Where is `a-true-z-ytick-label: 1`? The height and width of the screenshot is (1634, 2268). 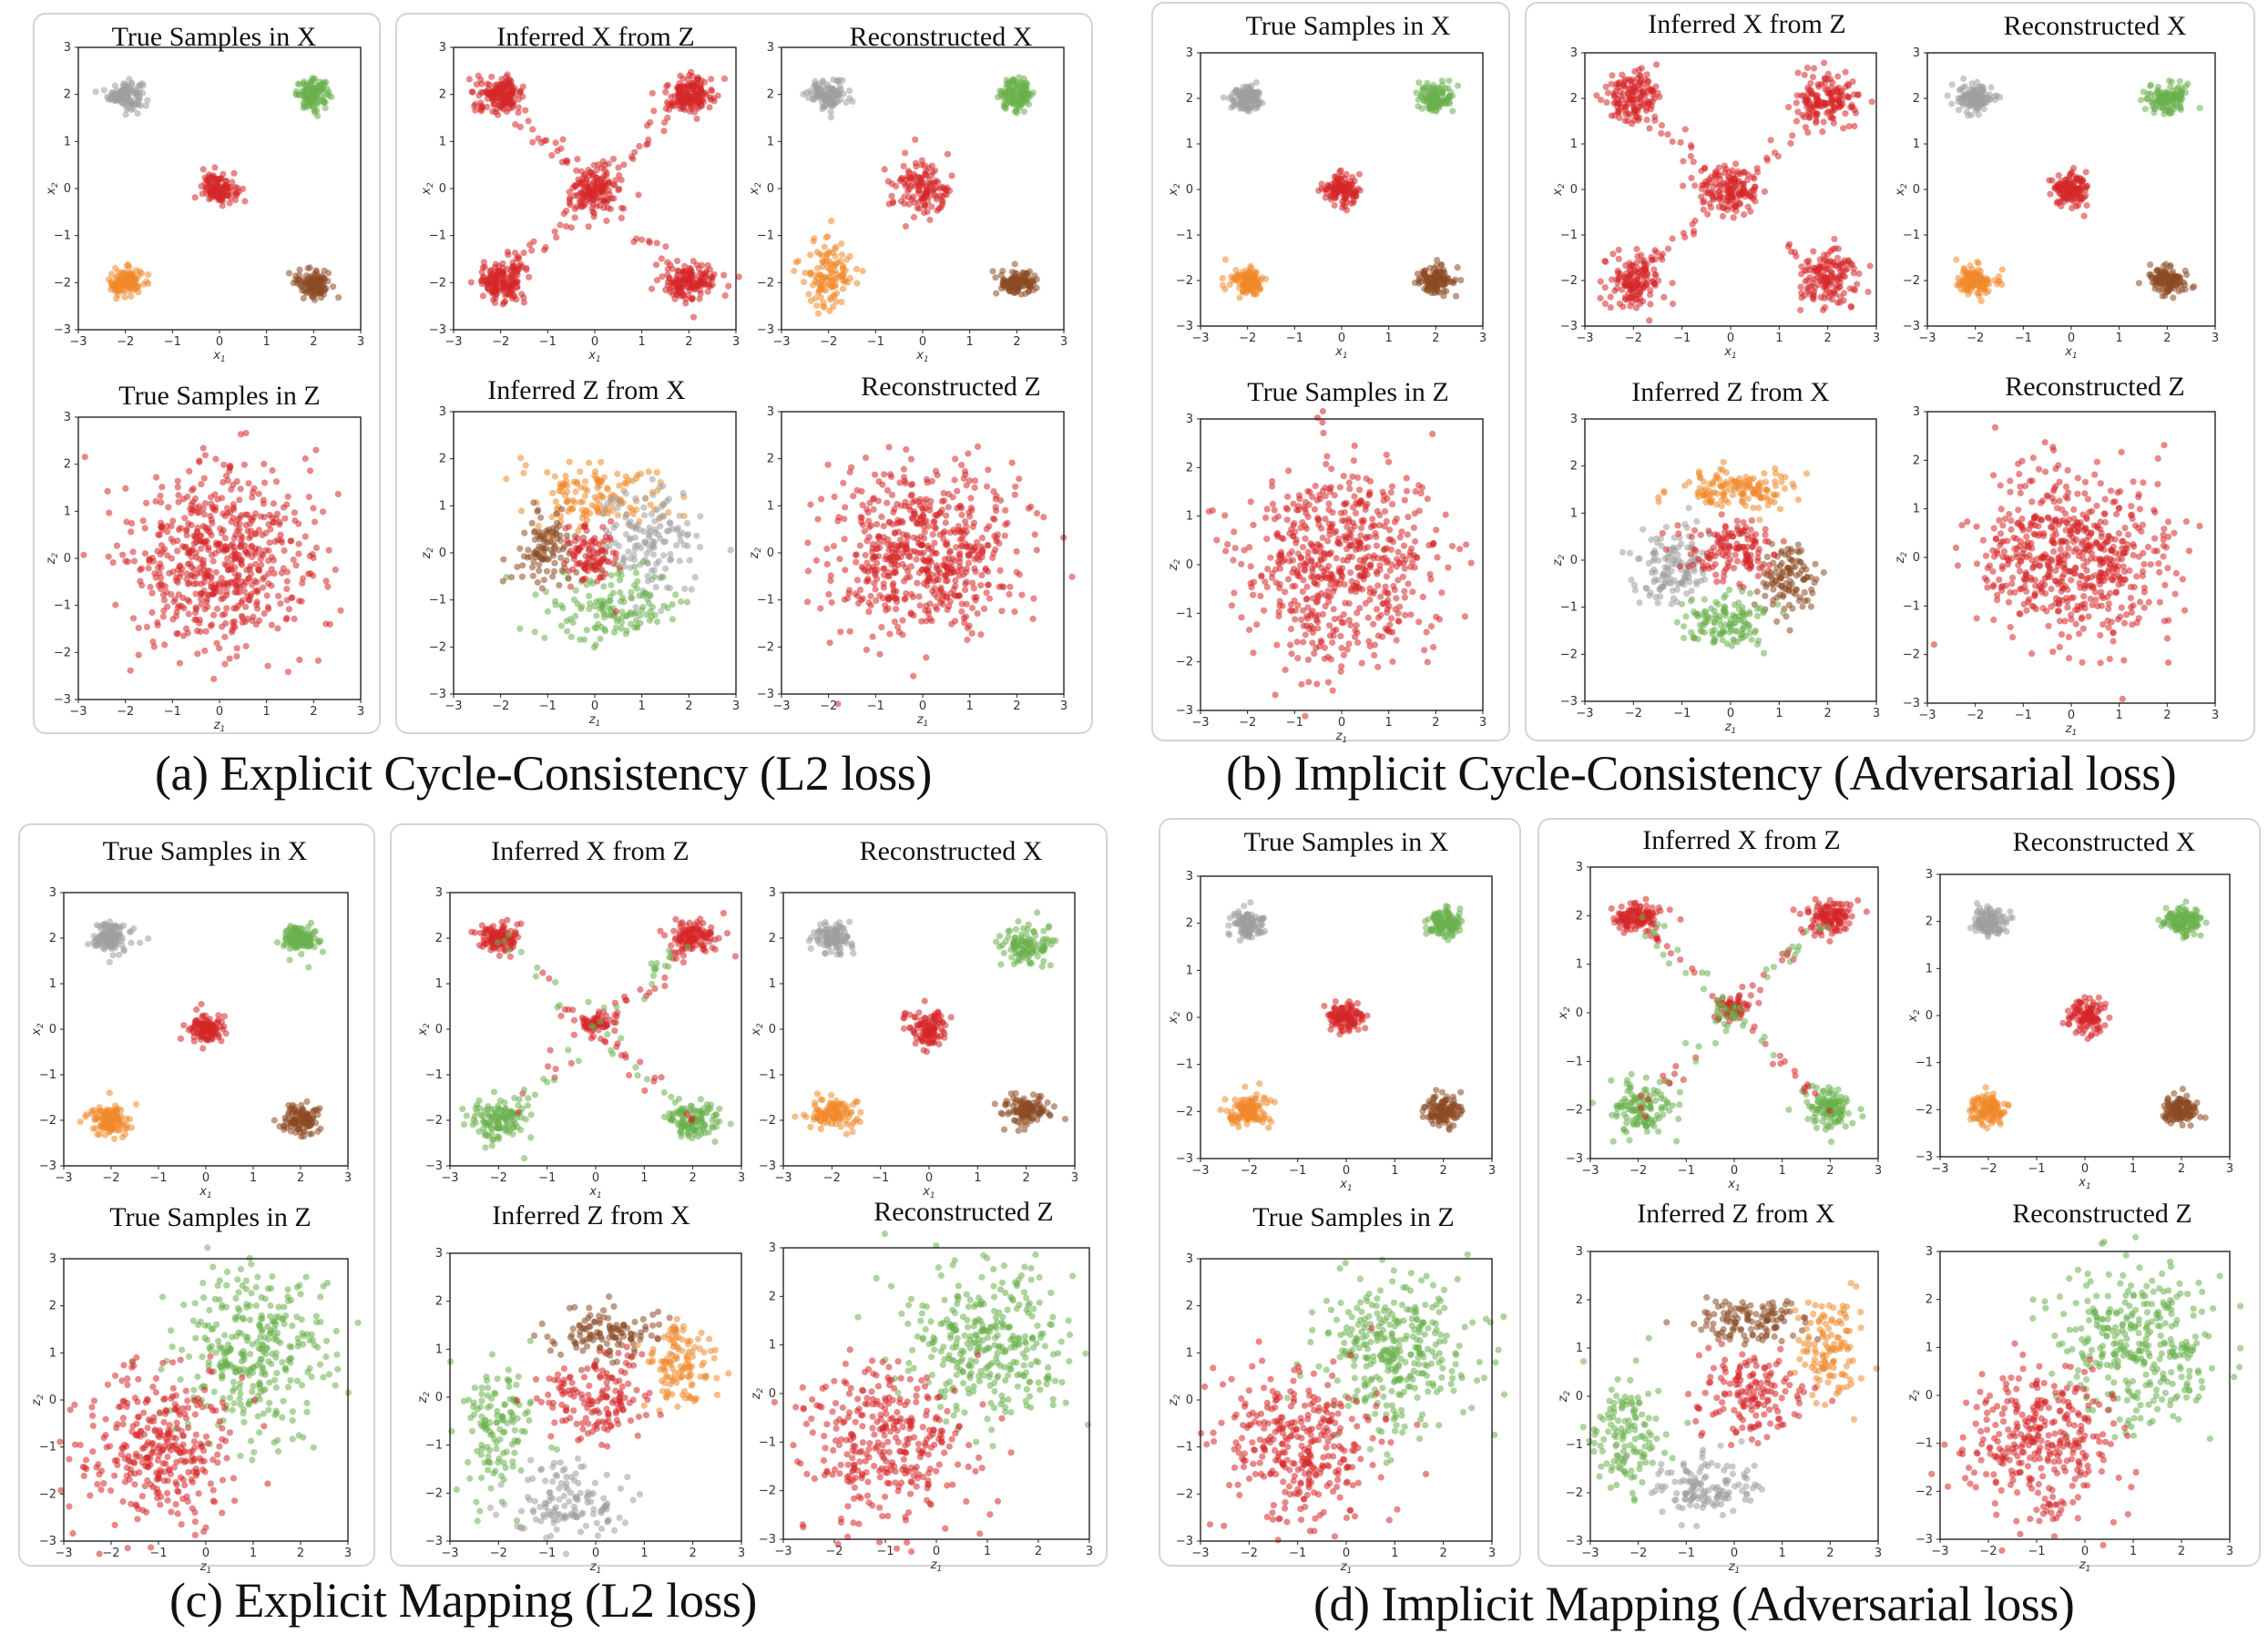 a-true-z-ytick-label: 1 is located at coordinates (67, 511).